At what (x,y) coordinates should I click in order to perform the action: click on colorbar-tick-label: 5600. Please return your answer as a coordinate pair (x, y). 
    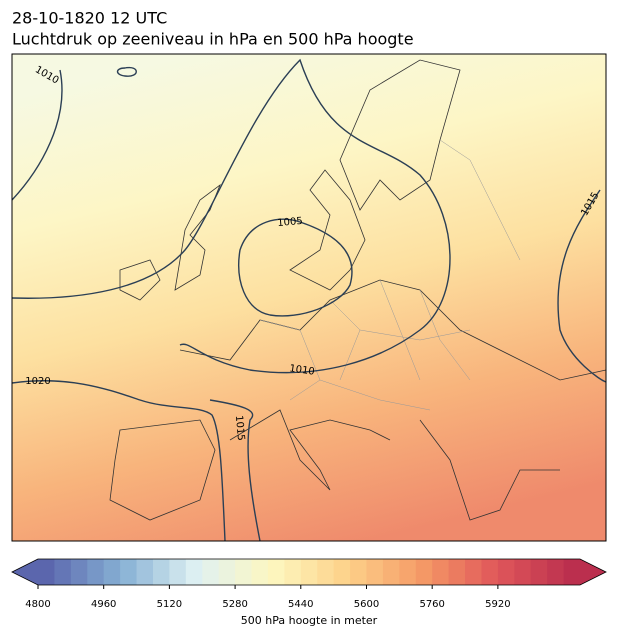
    Looking at the image, I should click on (366, 604).